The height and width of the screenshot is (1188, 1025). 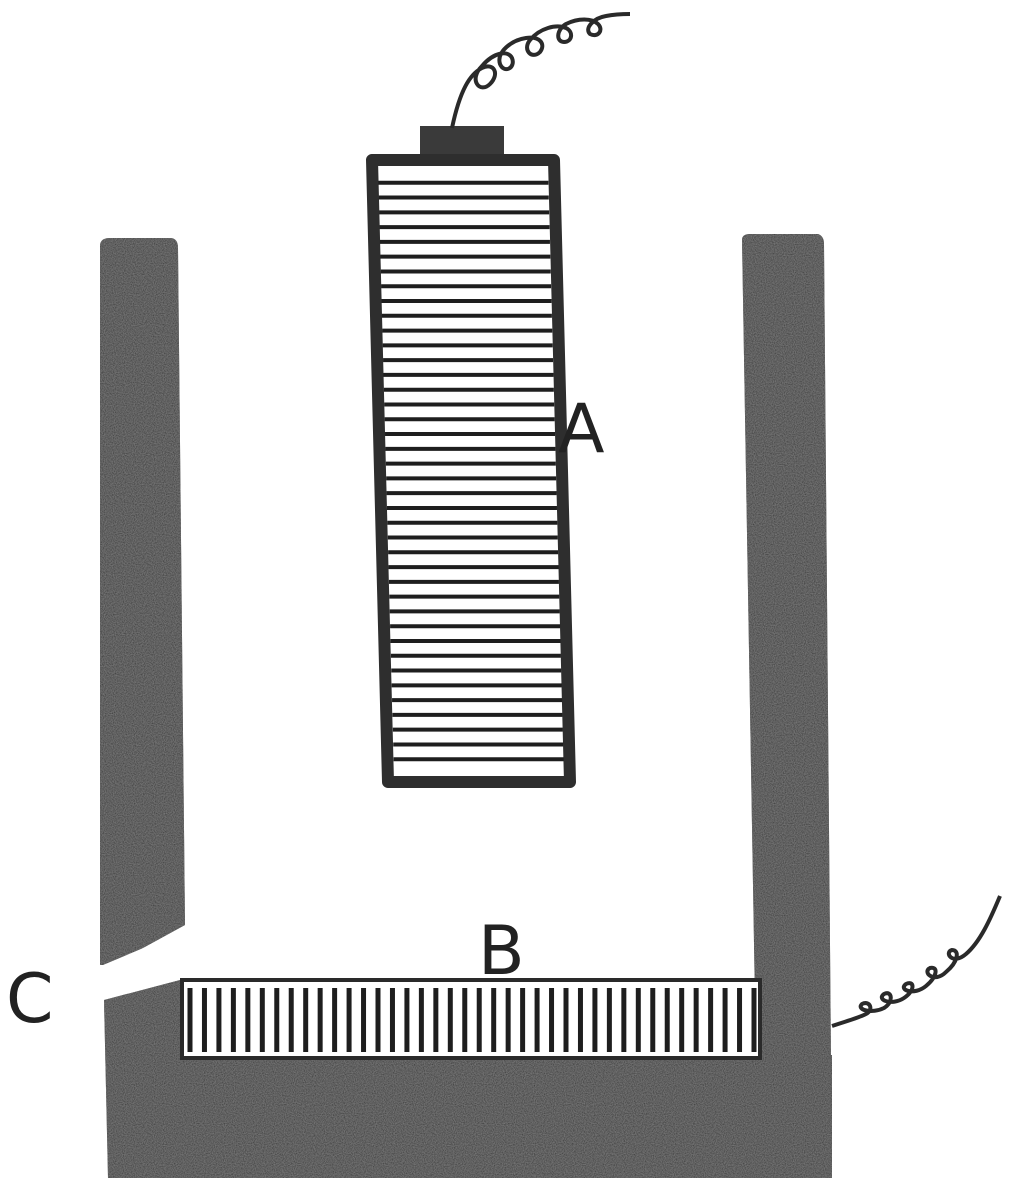 What do you see at coordinates (501, 951) in the screenshot?
I see `label-b: B` at bounding box center [501, 951].